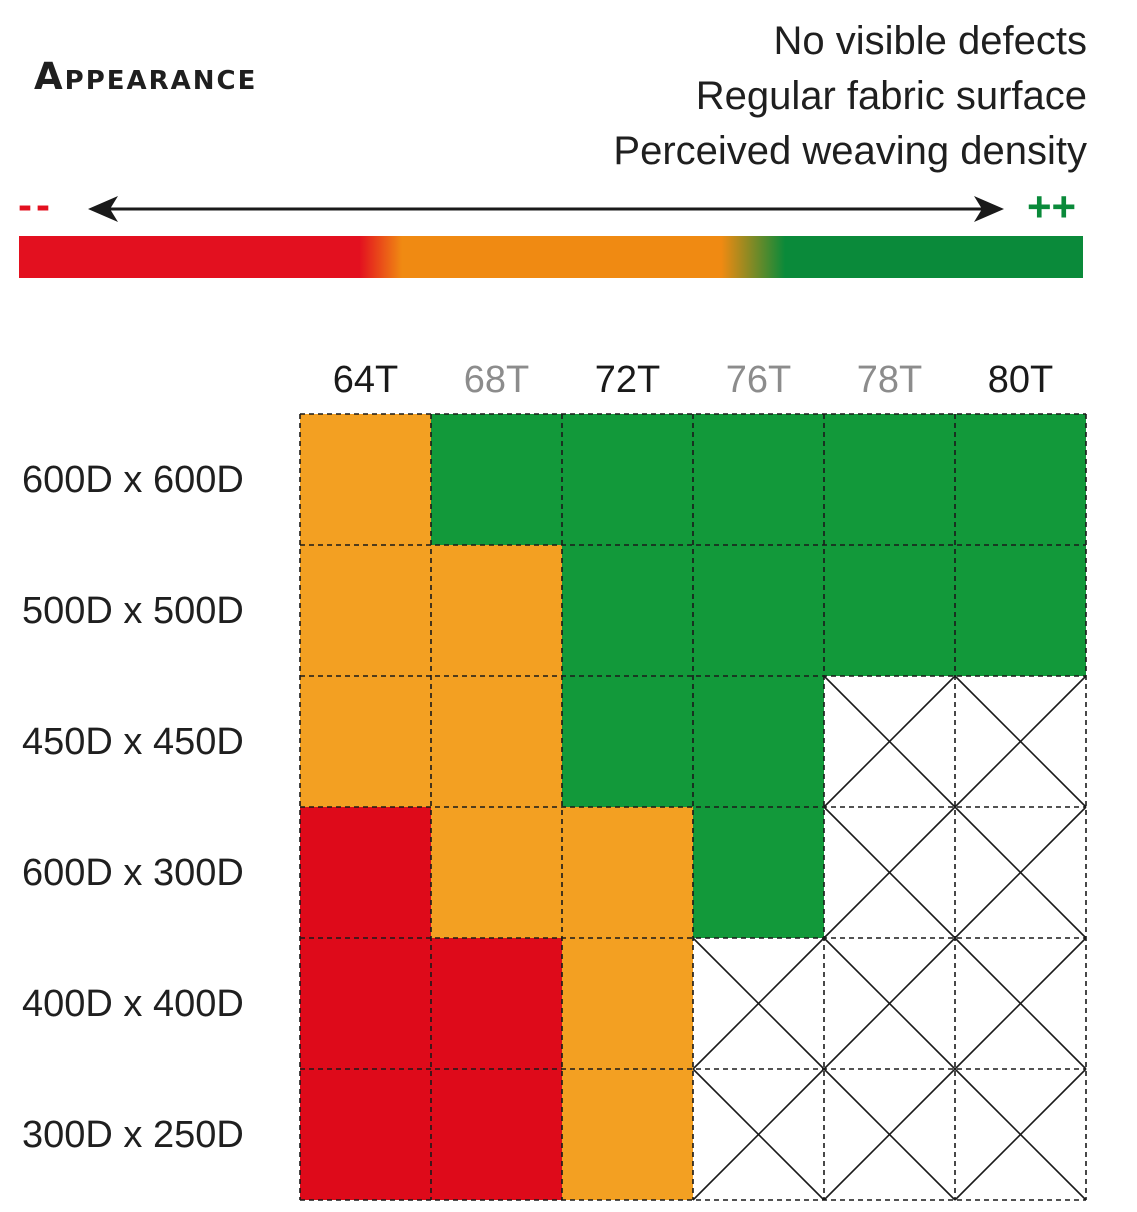  What do you see at coordinates (133, 741) in the screenshot?
I see `row-label: 450D x 450D` at bounding box center [133, 741].